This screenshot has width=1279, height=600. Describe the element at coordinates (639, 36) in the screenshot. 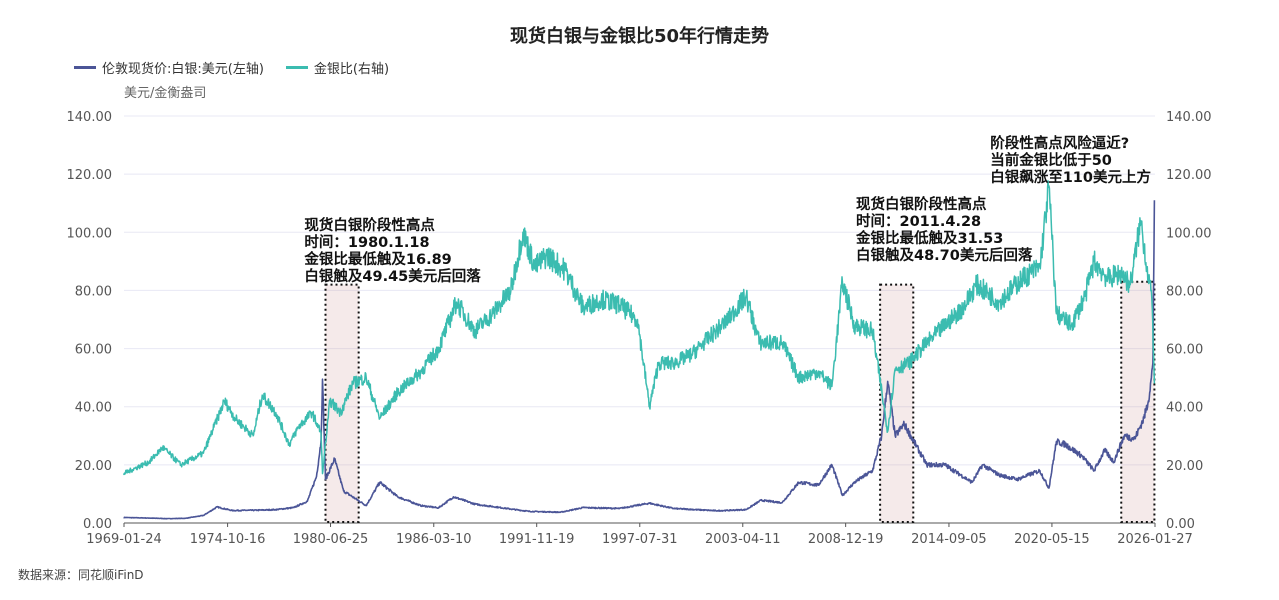

I see `chart-title: 现货白银与金银比50年行情走势` at that location.